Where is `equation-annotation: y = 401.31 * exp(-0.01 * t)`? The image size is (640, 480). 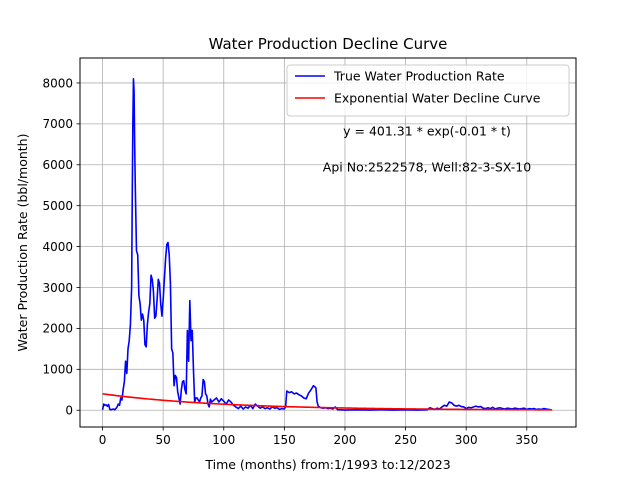
equation-annotation: y = 401.31 * exp(-0.01 * t) is located at coordinates (427, 131).